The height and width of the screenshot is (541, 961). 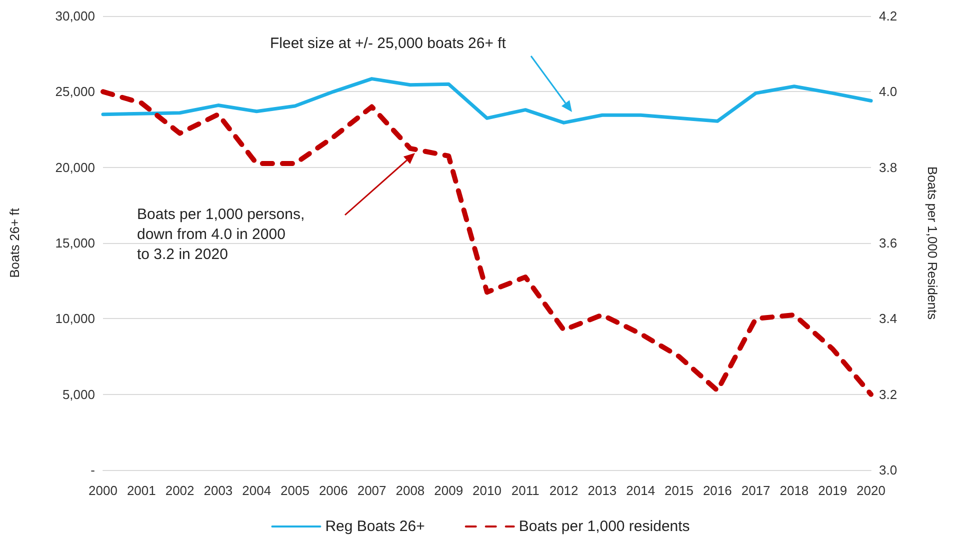 I want to click on y2-tick-label: 3.6, so click(x=888, y=243).